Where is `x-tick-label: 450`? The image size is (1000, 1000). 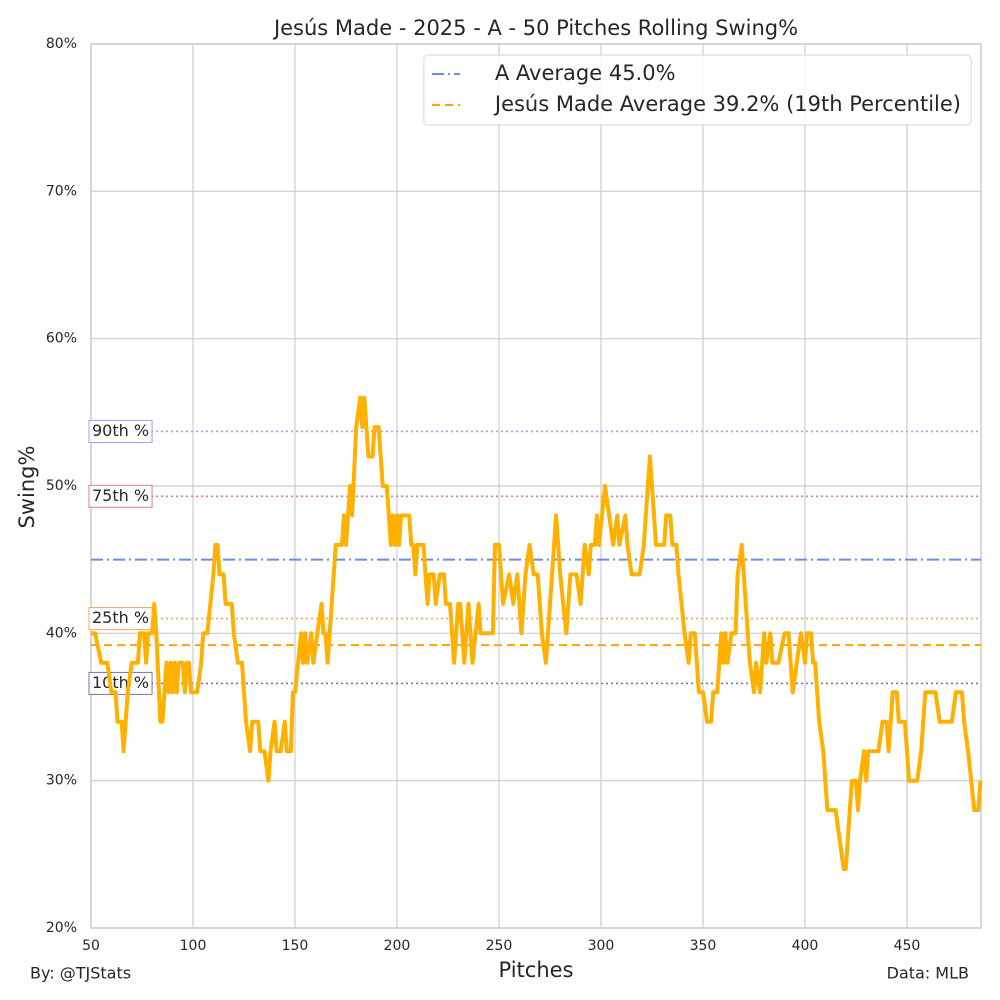 x-tick-label: 450 is located at coordinates (907, 946).